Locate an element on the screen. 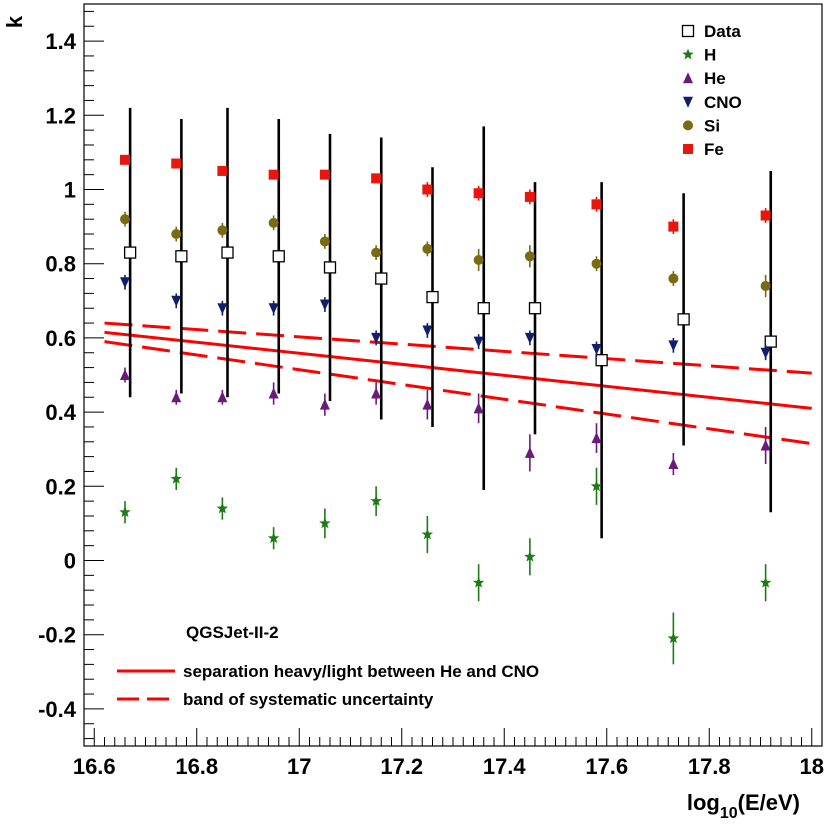 Image resolution: width=830 pixels, height=830 pixels. legend-item-fe: Fe is located at coordinates (703, 149).